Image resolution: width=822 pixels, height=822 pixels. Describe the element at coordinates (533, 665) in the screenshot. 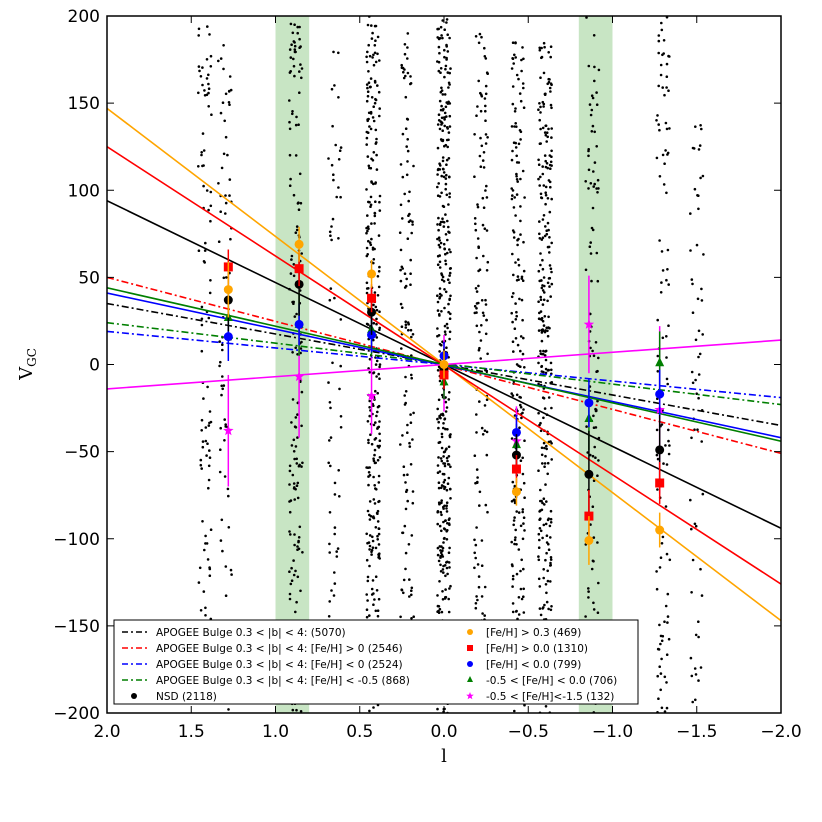

I see `legend-label: [Fe/H] < 0.0 (799)` at that location.